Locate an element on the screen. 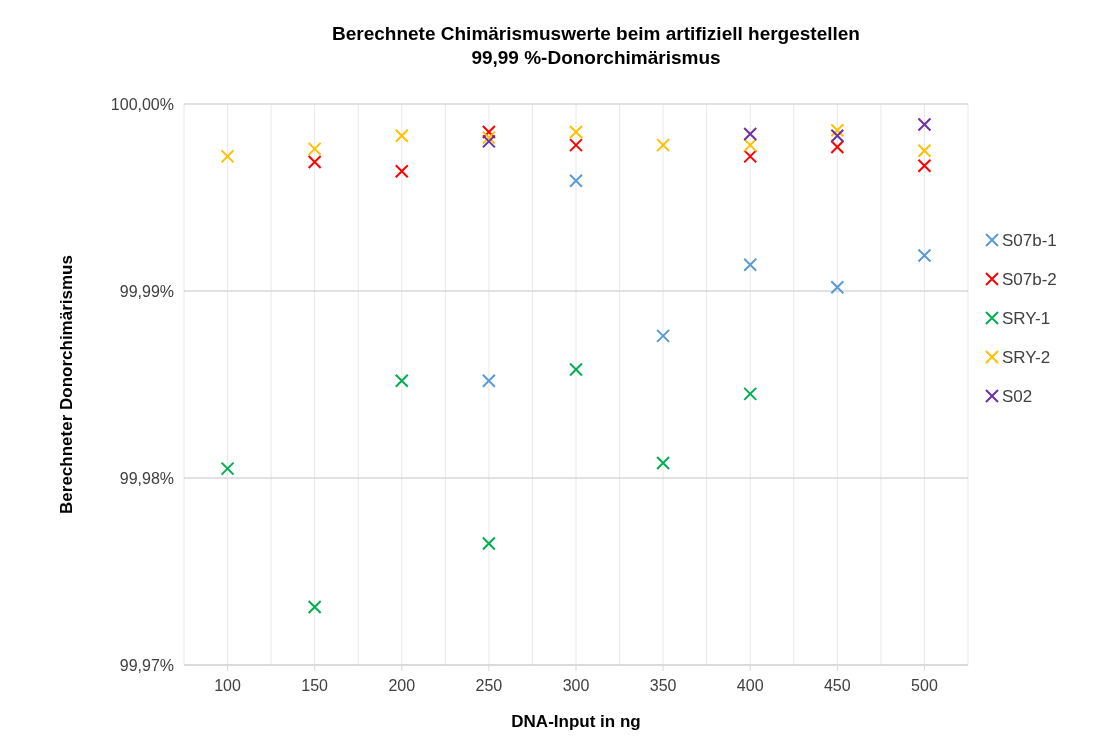 The height and width of the screenshot is (747, 1102). x-axis-title: DNA-Input in ng is located at coordinates (576, 721).